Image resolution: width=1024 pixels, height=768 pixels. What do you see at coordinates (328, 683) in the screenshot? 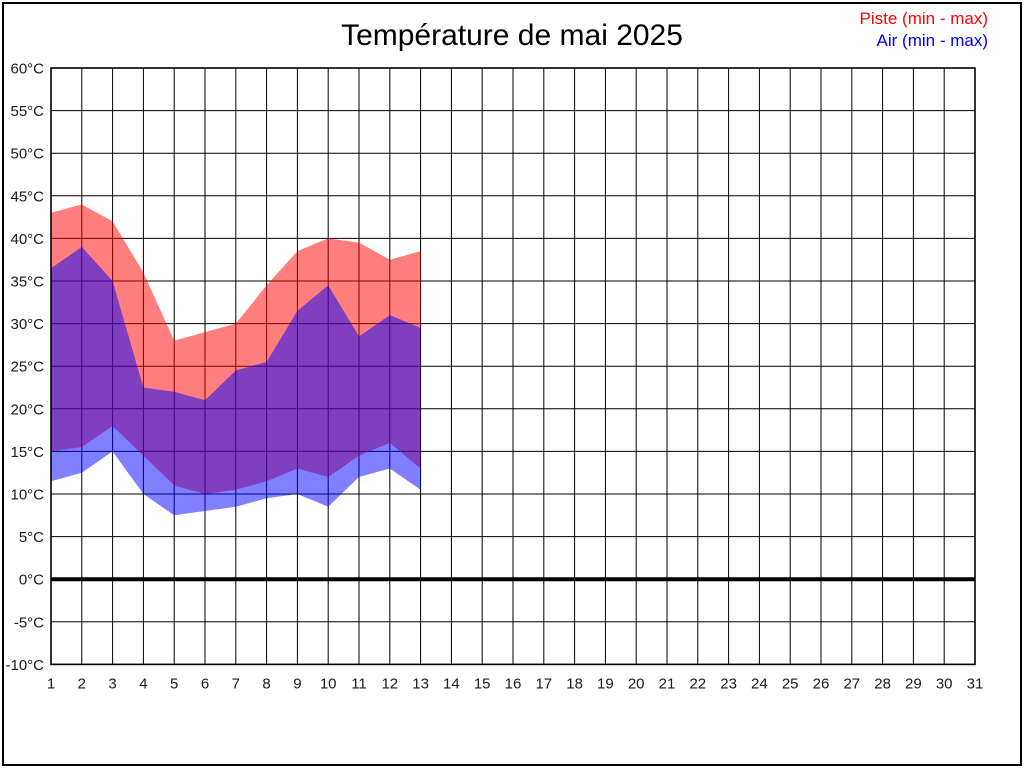
I see `x-axis-label: 10` at bounding box center [328, 683].